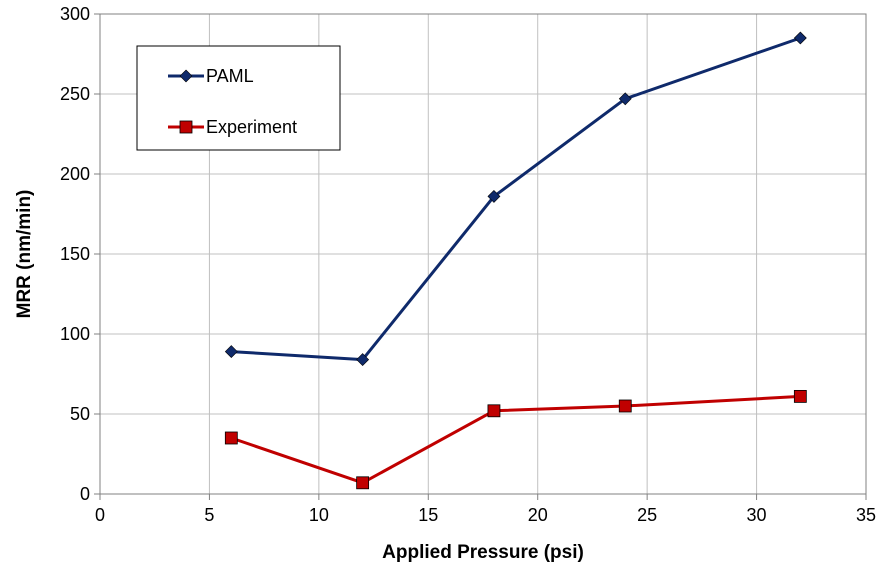 This screenshot has width=883, height=569. What do you see at coordinates (483, 552) in the screenshot?
I see `x-axis-title: Applied Pressure (psi)` at bounding box center [483, 552].